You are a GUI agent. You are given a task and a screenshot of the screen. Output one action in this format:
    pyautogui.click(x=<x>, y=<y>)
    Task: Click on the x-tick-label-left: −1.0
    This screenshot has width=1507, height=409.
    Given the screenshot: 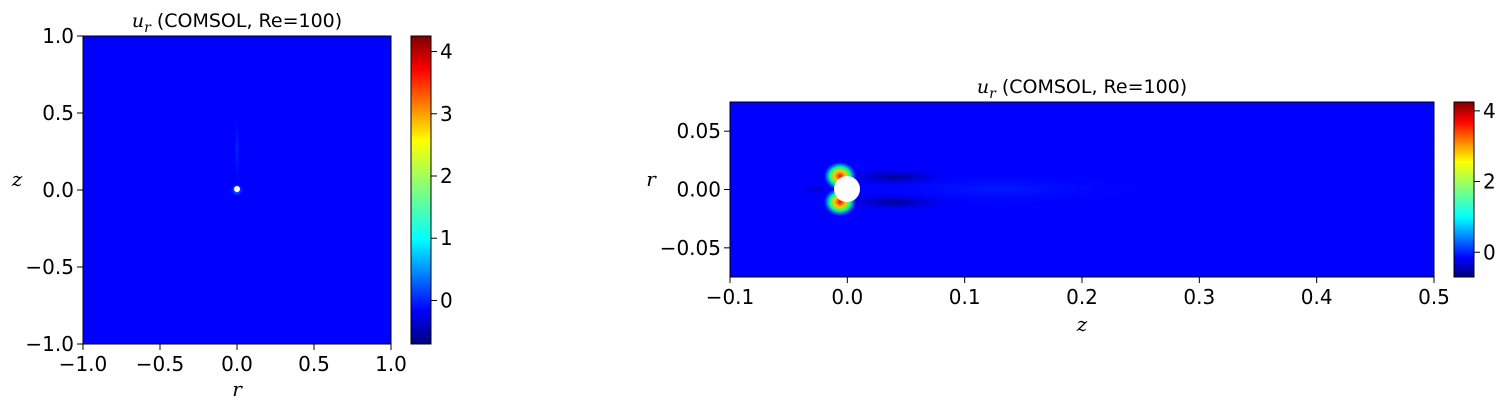 What is the action you would take?
    pyautogui.click(x=83, y=364)
    